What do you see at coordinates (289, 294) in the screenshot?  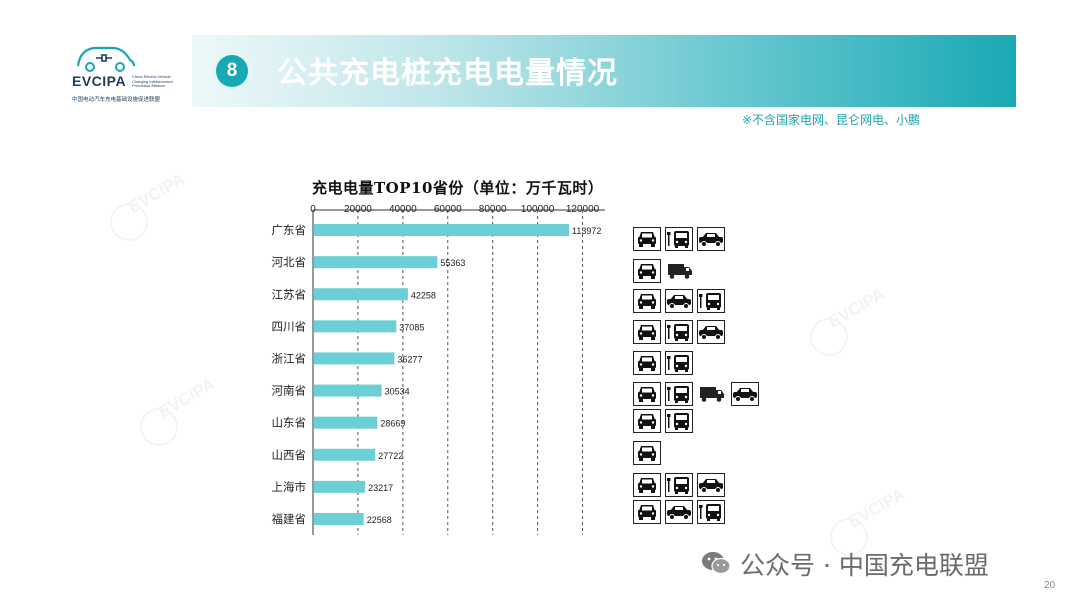 I see `category-label: 江苏省` at bounding box center [289, 294].